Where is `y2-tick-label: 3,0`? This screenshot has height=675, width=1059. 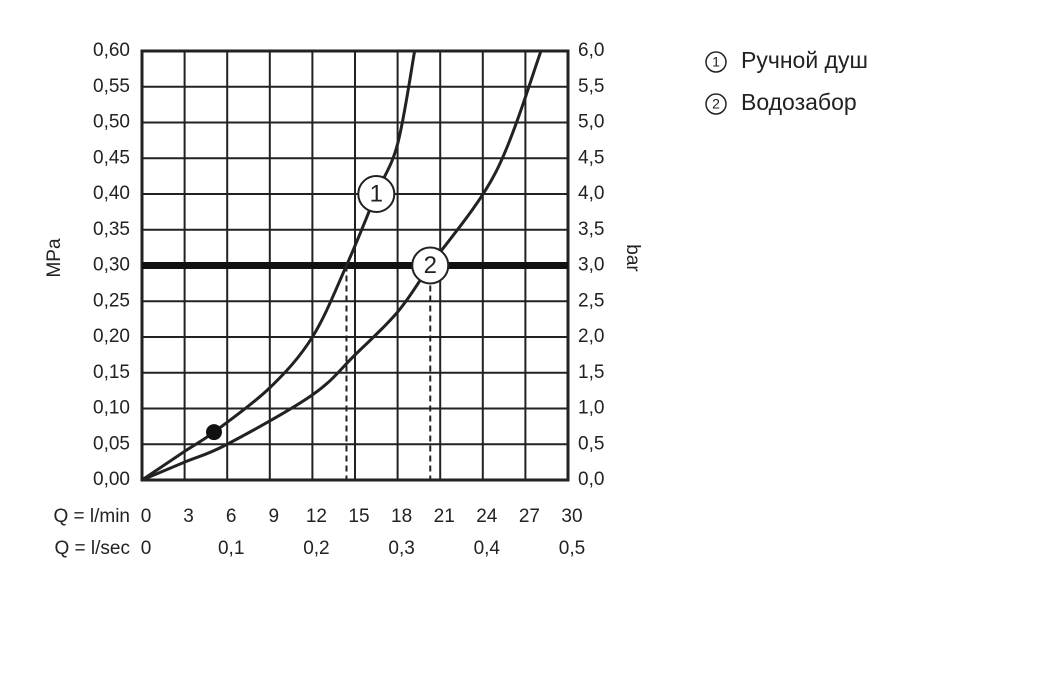 y2-tick-label: 3,0 is located at coordinates (591, 265).